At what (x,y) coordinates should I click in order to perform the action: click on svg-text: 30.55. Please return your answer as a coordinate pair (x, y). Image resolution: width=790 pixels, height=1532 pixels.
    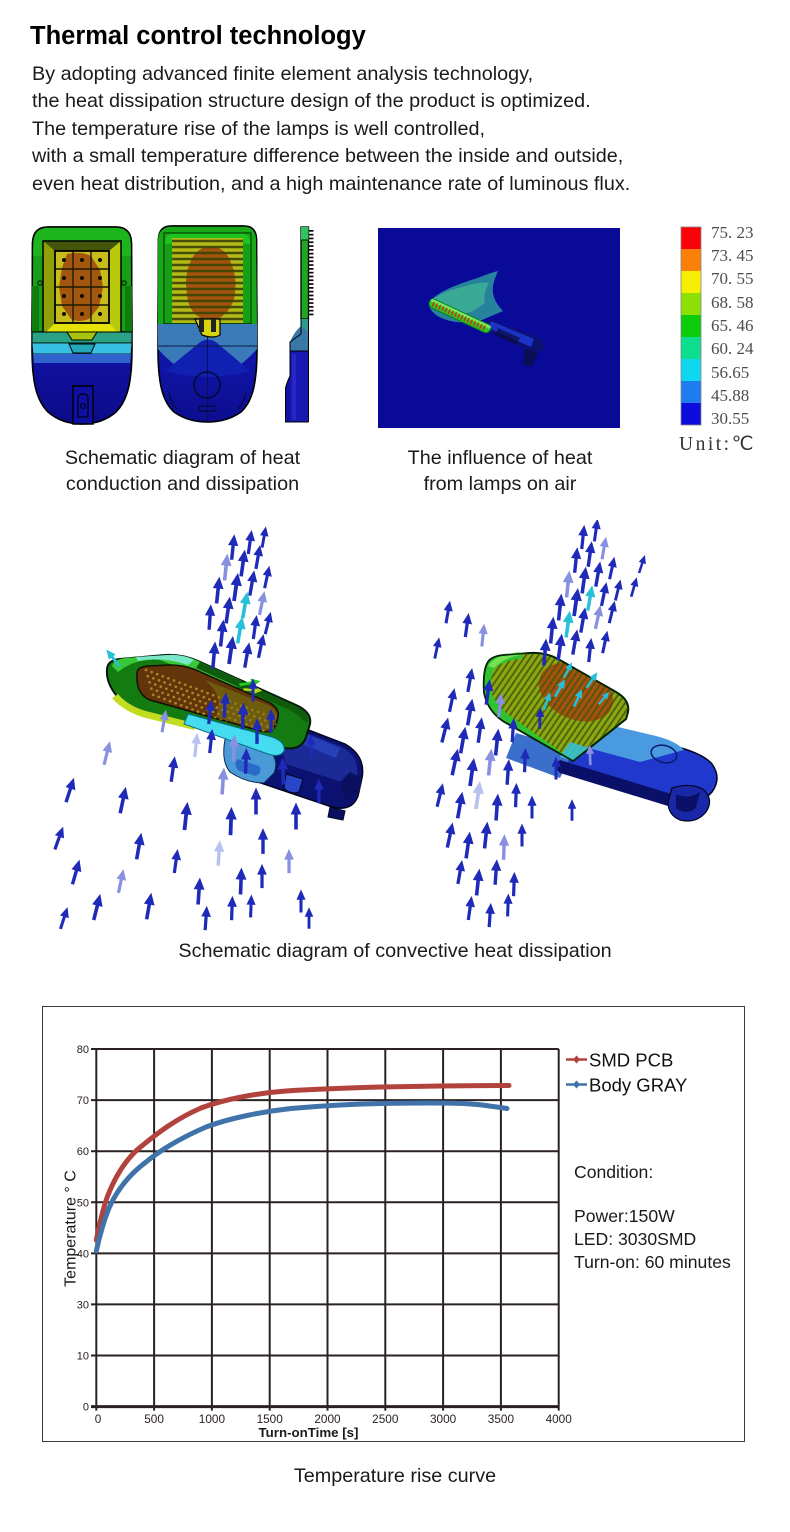
    Looking at the image, I should click on (730, 418).